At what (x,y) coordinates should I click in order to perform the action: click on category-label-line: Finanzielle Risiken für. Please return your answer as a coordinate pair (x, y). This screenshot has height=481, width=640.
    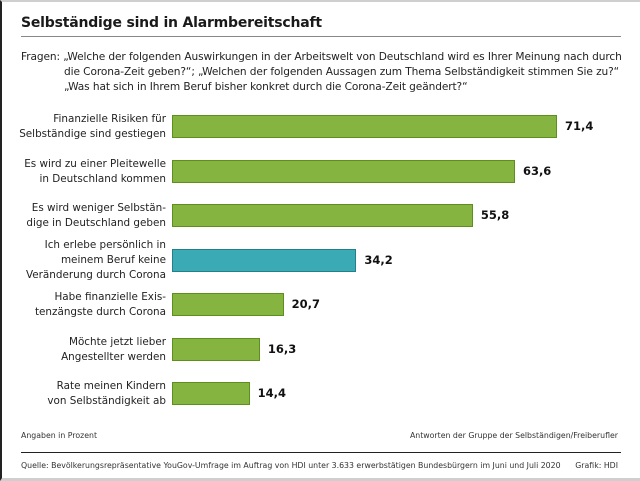
    Looking at the image, I should click on (109, 118).